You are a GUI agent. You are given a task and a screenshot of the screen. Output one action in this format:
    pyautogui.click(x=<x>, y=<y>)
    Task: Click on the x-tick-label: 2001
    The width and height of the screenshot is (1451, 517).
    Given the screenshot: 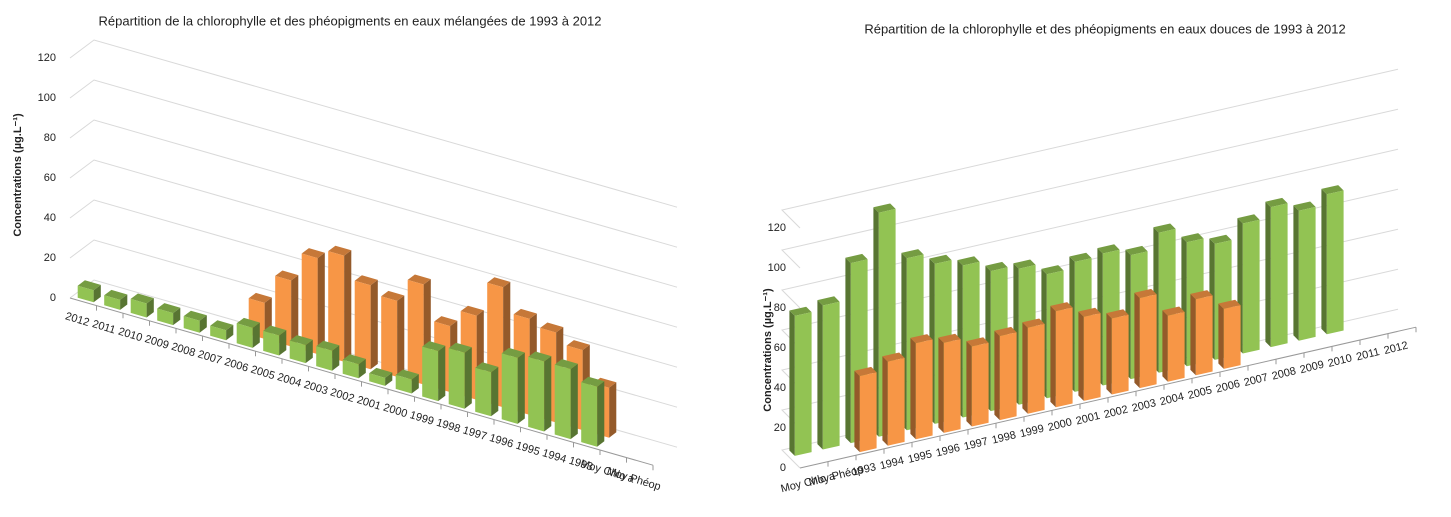 What is the action you would take?
    pyautogui.click(x=368, y=403)
    